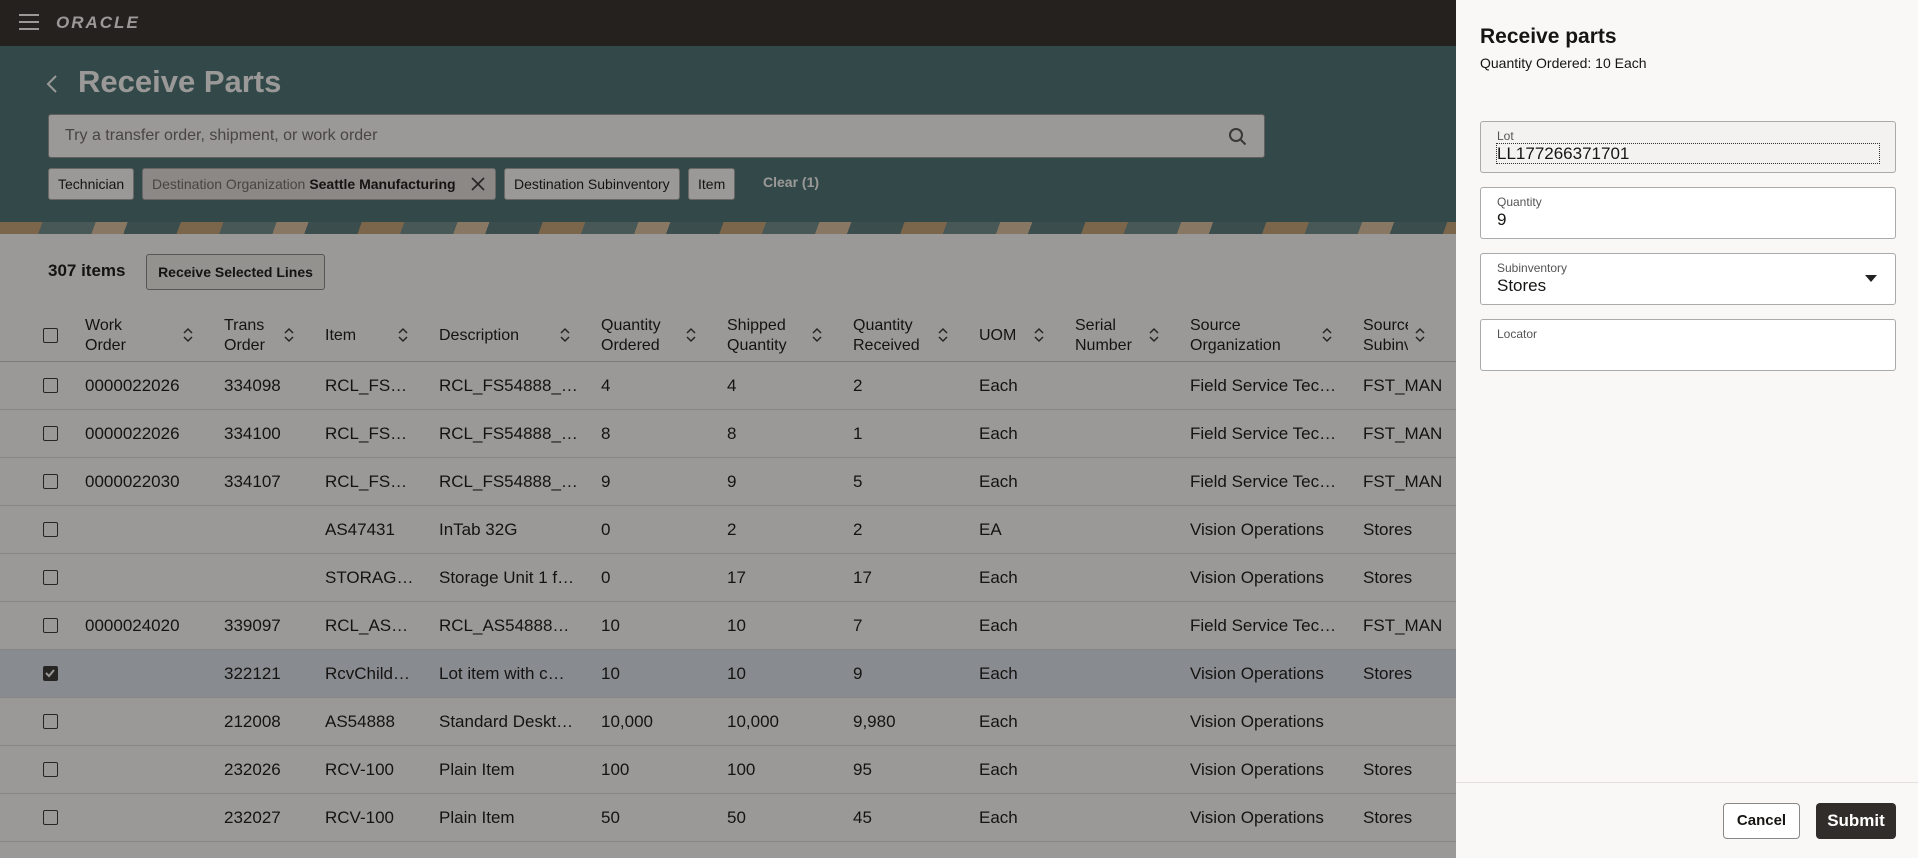 The width and height of the screenshot is (1918, 858). What do you see at coordinates (1688, 213) in the screenshot?
I see `form-field: Quantity 9` at bounding box center [1688, 213].